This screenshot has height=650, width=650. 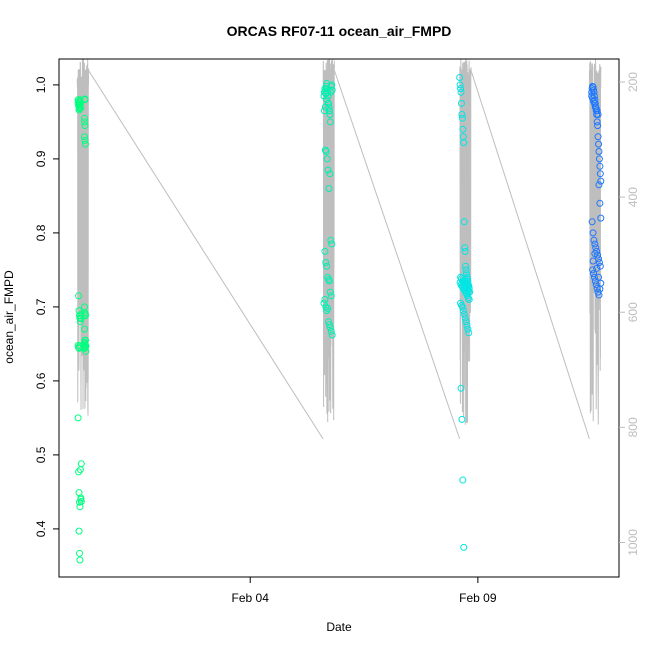 What do you see at coordinates (41, 528) in the screenshot?
I see `y-tick-label: 0.4` at bounding box center [41, 528].